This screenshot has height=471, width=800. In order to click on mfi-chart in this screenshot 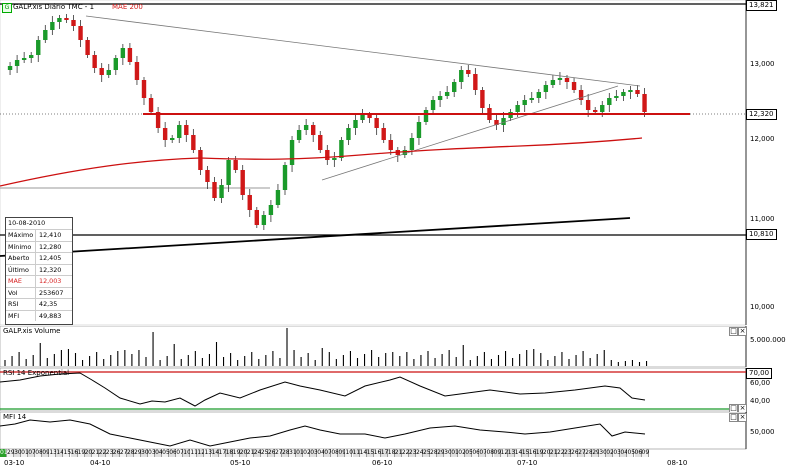, I will do `click(400, 431)`.